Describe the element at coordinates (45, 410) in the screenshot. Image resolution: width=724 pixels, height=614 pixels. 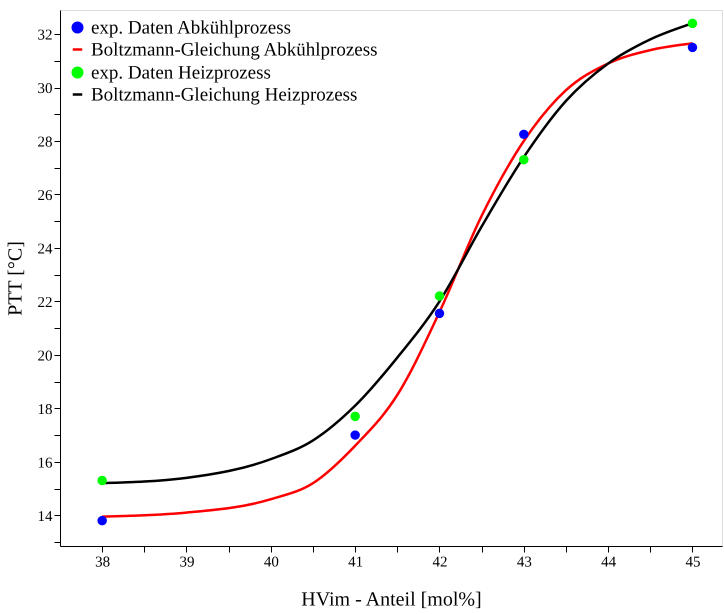
I see `y-tick-label: 18` at that location.